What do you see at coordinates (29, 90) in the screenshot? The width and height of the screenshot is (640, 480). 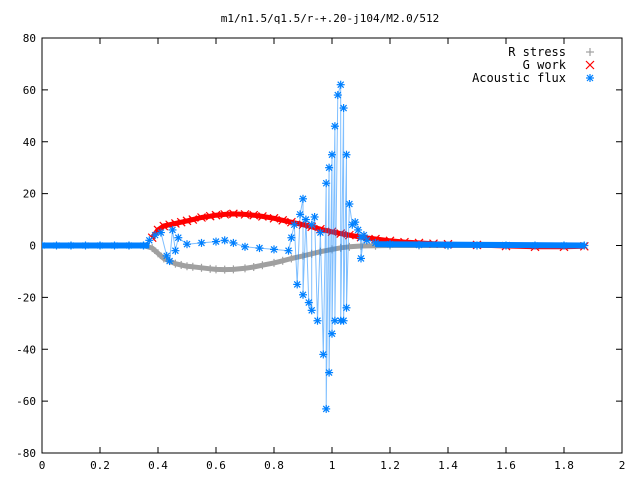 I see `y-tick-label: 60` at bounding box center [29, 90].